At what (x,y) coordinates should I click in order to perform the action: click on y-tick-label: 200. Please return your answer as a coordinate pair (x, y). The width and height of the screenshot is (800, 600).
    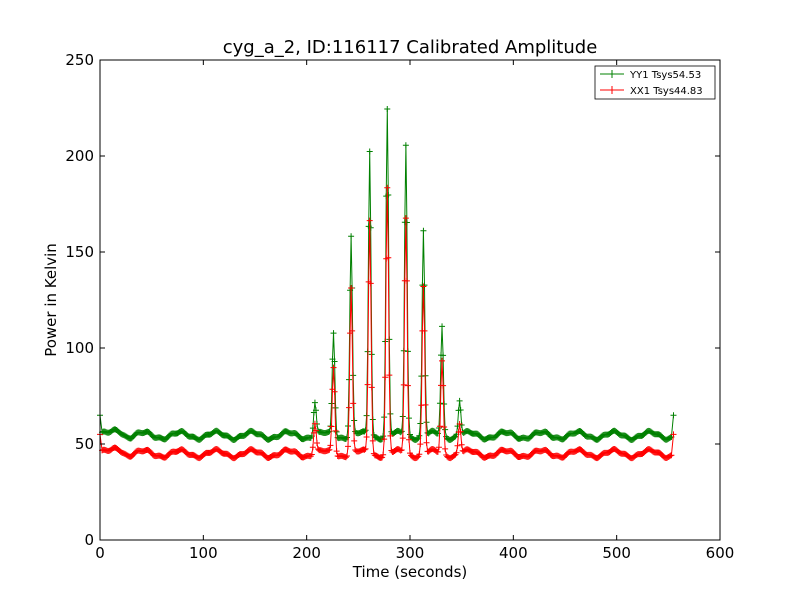
    Looking at the image, I should click on (79, 156).